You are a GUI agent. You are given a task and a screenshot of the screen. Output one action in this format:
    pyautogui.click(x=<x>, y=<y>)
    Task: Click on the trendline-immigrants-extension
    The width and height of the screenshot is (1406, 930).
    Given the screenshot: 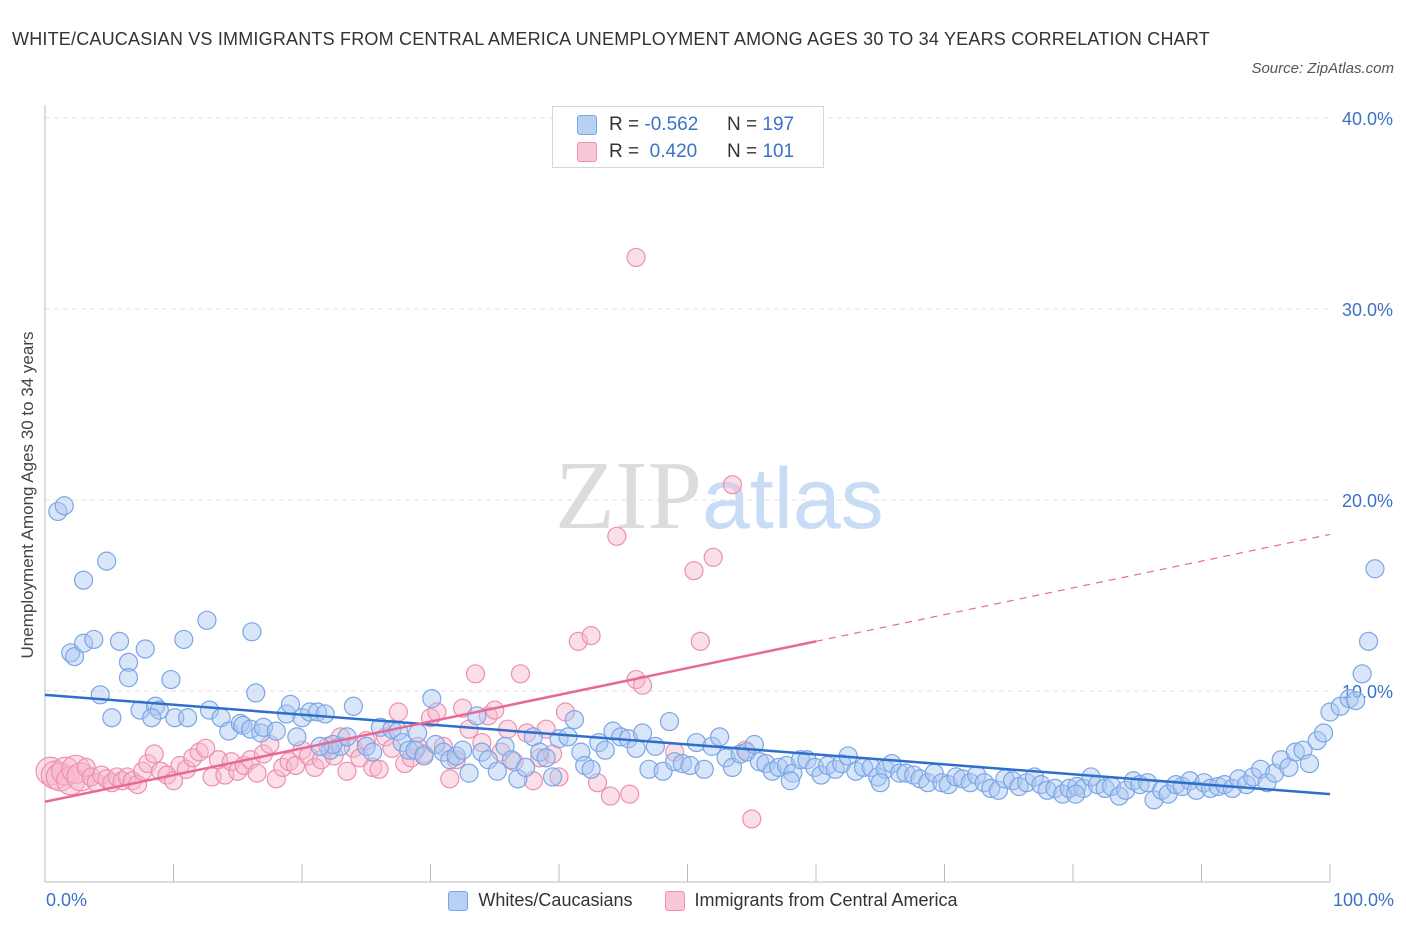 What is the action you would take?
    pyautogui.click(x=1073, y=587)
    